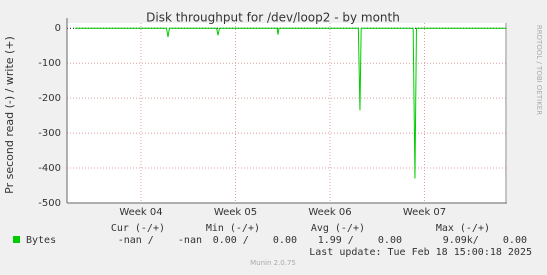  What do you see at coordinates (273, 263) in the screenshot?
I see `footer: Munin 2.0.75` at bounding box center [273, 263].